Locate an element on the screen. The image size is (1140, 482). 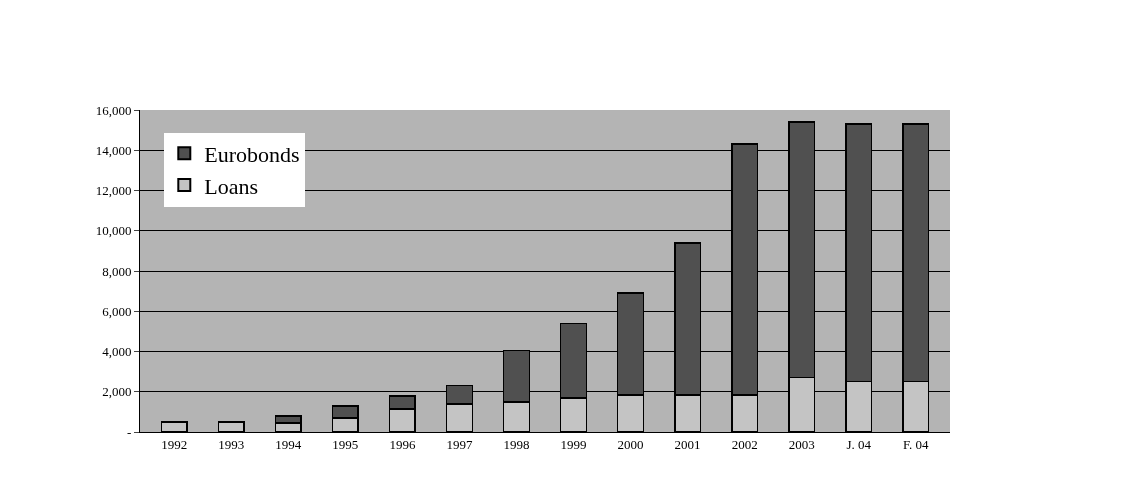
y-tick-label: 8,000 is located at coordinates (117, 271).